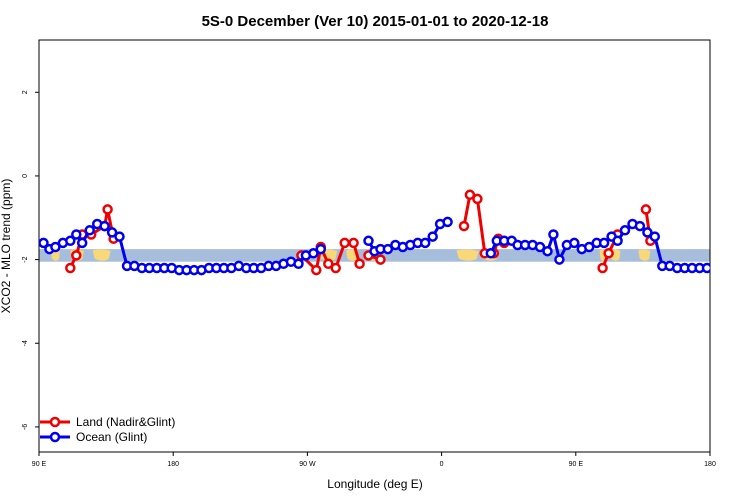  I want to click on legend-entry-ocean: Ocean (Glint), so click(93, 437).